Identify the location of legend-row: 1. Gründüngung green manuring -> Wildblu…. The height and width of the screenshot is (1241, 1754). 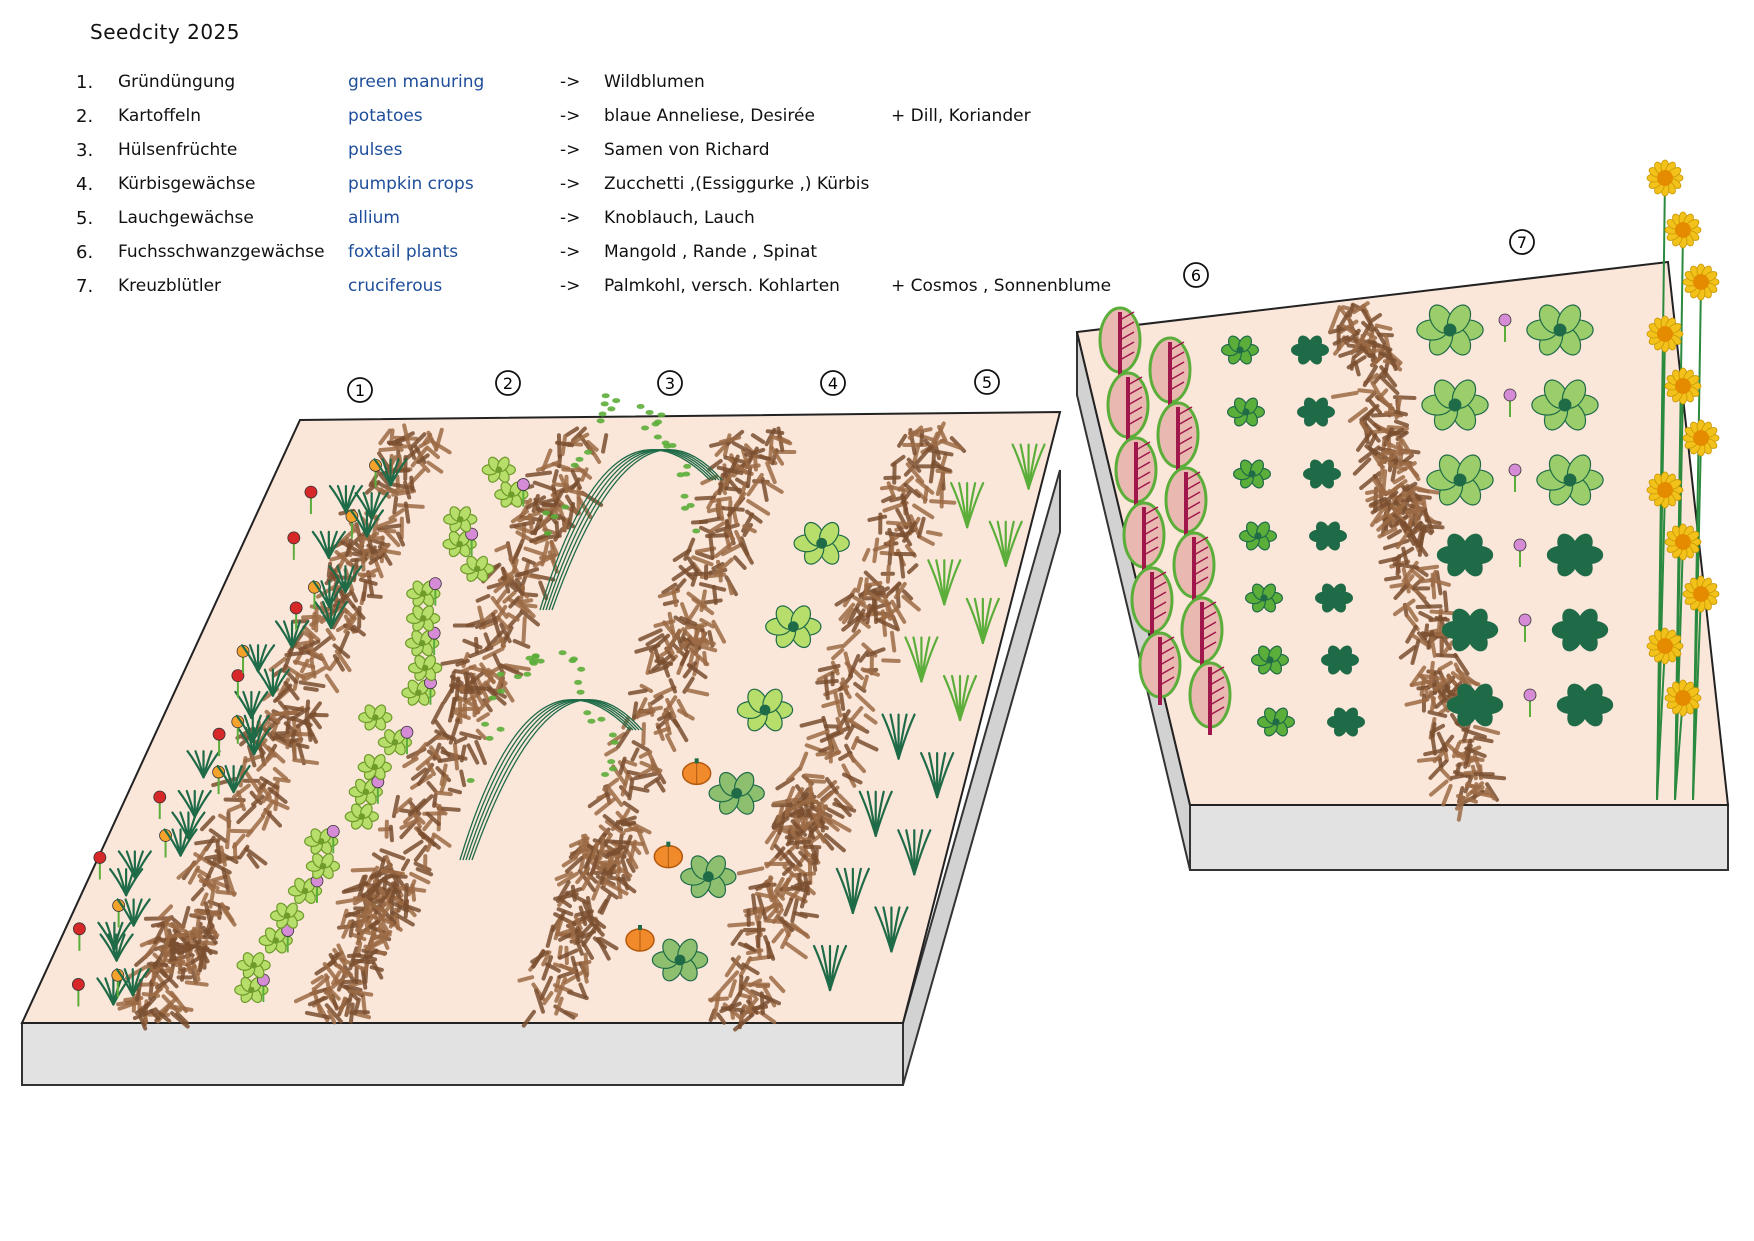
(596, 89).